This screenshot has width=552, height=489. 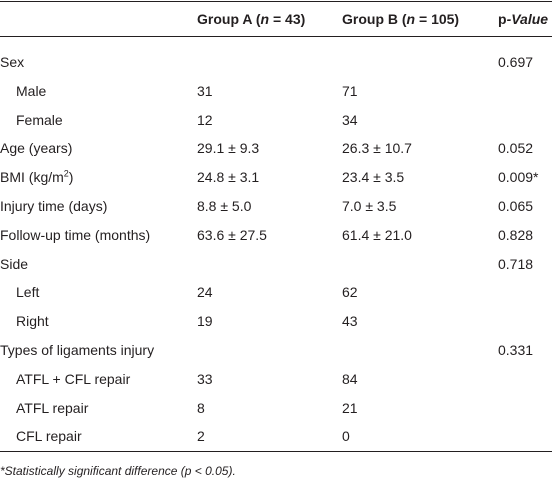 I want to click on cell-a: 33, so click(x=205, y=378).